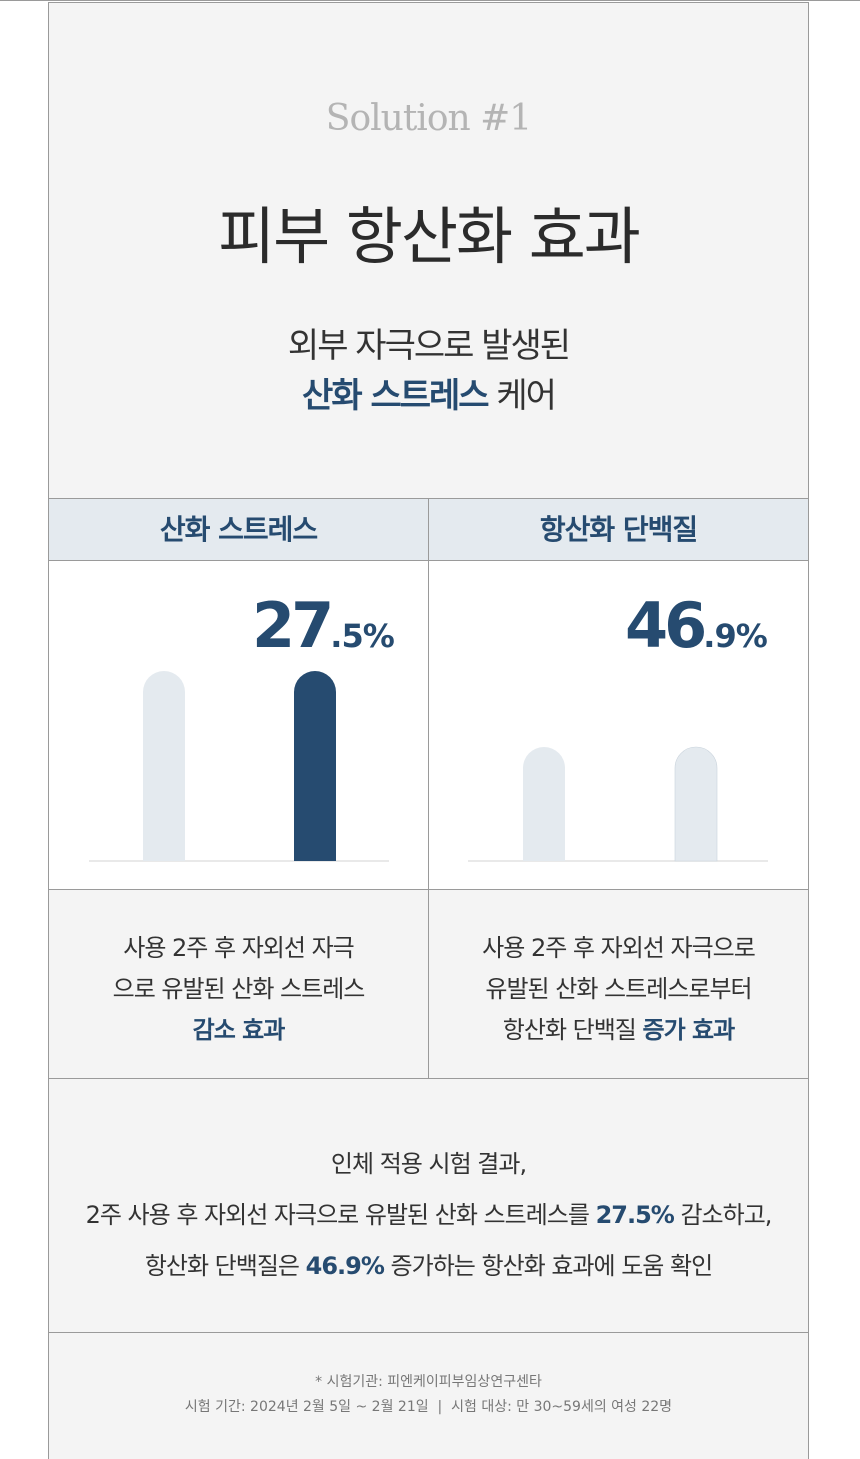 The height and width of the screenshot is (1459, 860). What do you see at coordinates (225, 1266) in the screenshot?
I see `summary-text: 항산화 단백질은` at bounding box center [225, 1266].